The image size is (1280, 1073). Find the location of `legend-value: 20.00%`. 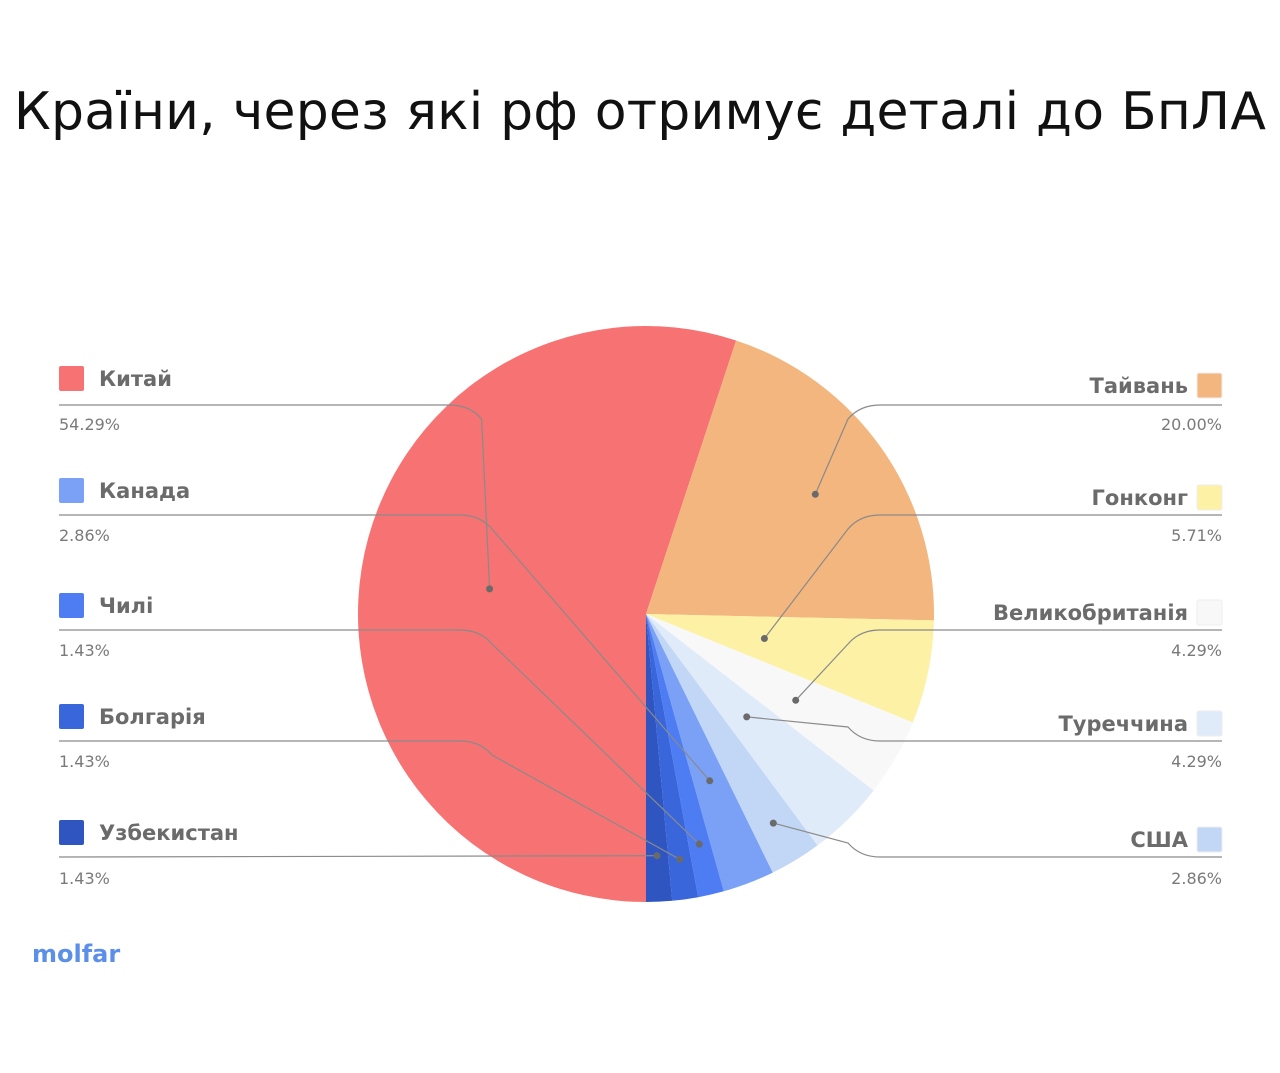

legend-value: 20.00% is located at coordinates (1191, 424).